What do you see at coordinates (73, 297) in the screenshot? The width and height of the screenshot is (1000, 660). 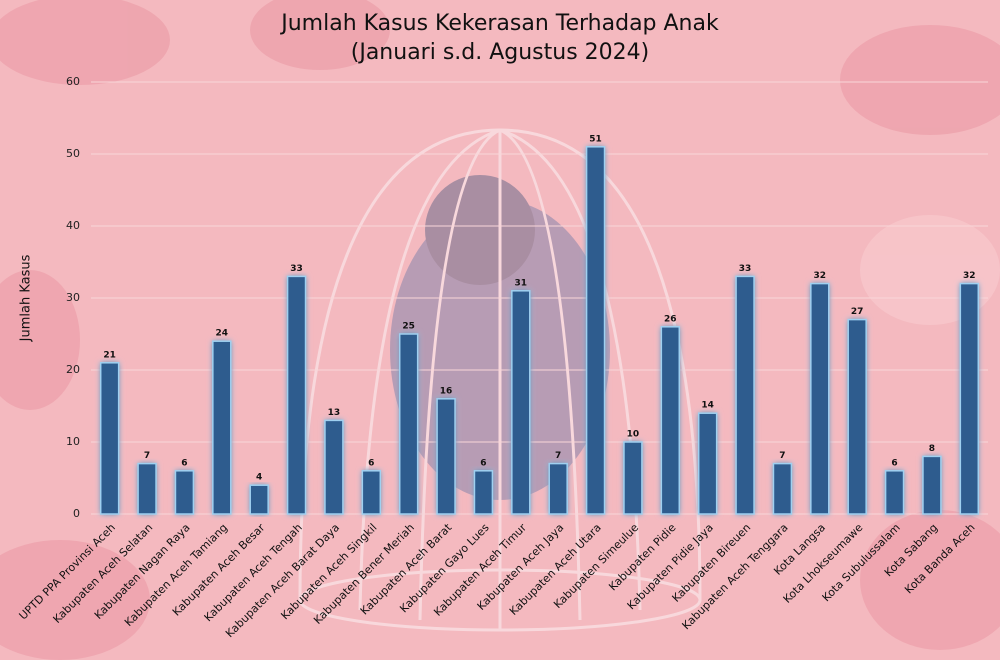 I see `y-tick-label: 30` at bounding box center [73, 297].